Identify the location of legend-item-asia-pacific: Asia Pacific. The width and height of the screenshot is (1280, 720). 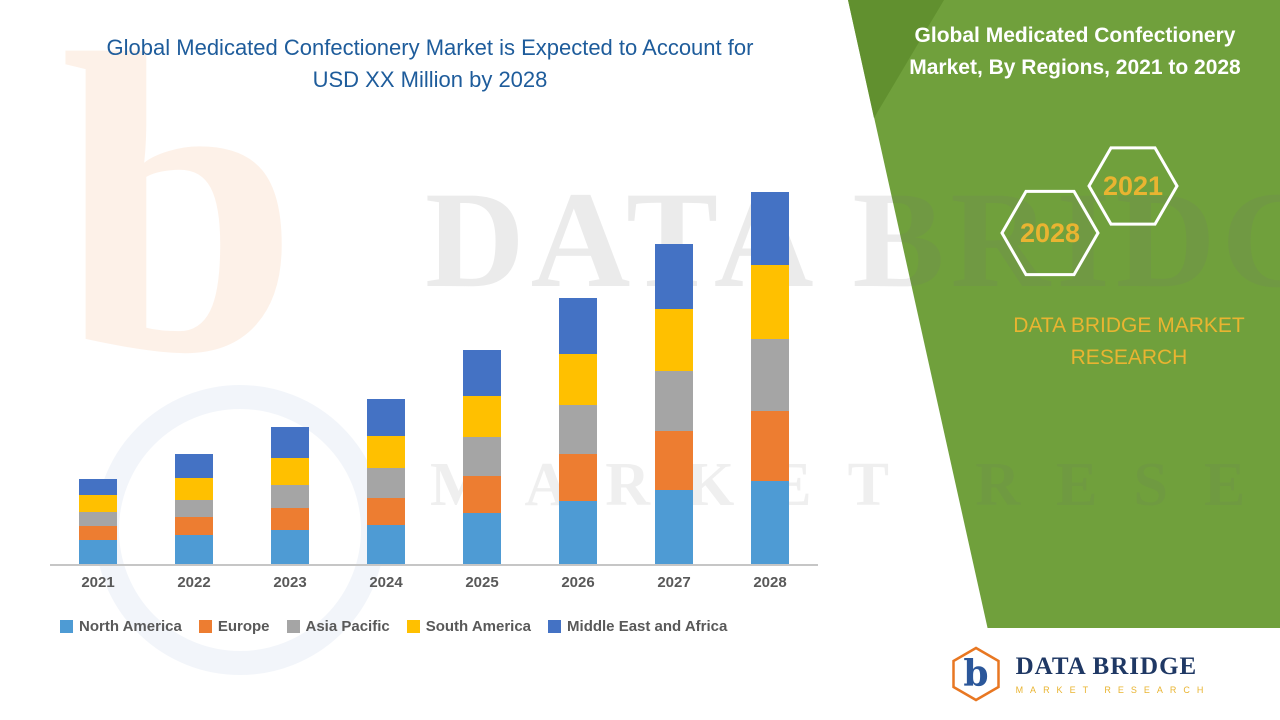
(338, 626).